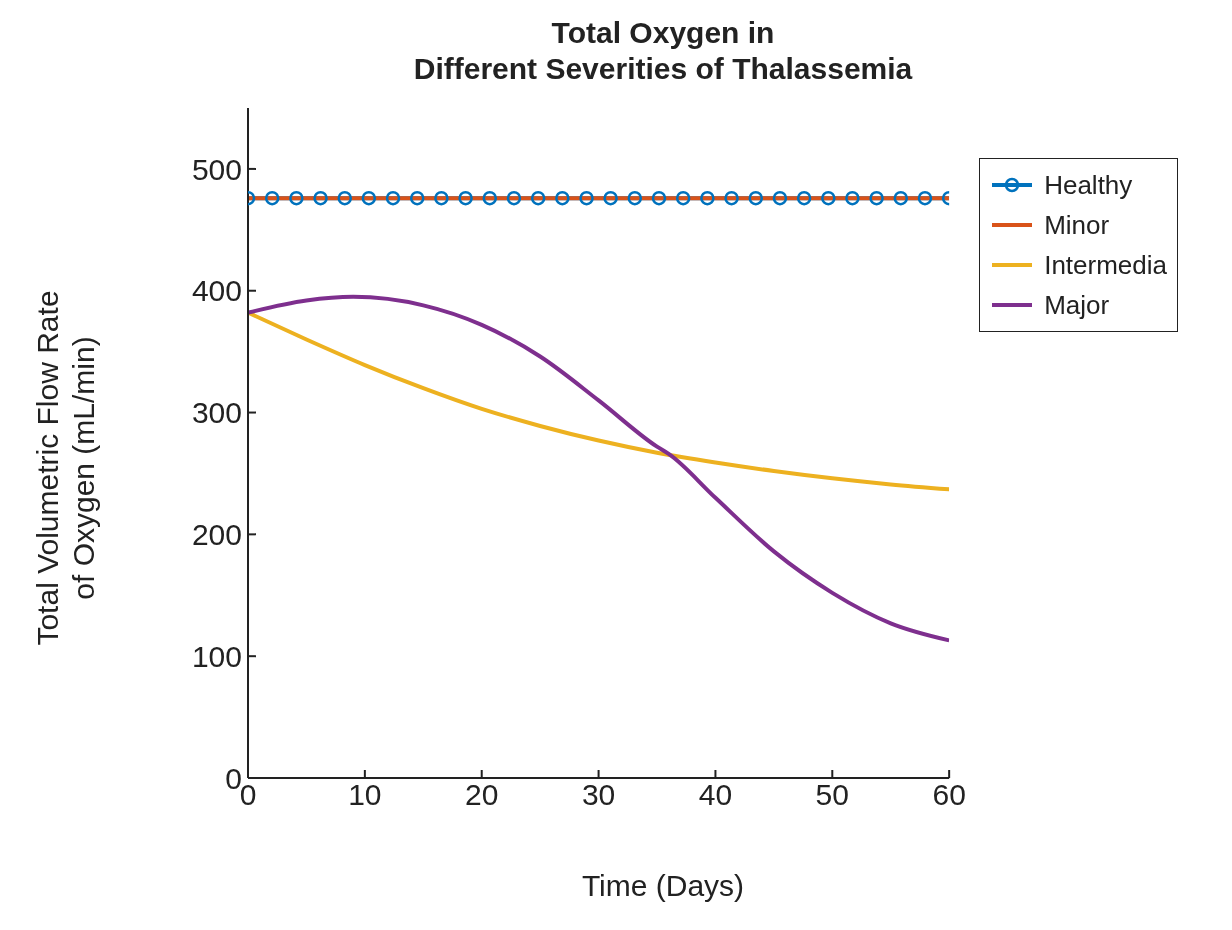  Describe the element at coordinates (365, 795) in the screenshot. I see `x-tick-label: 10` at that location.